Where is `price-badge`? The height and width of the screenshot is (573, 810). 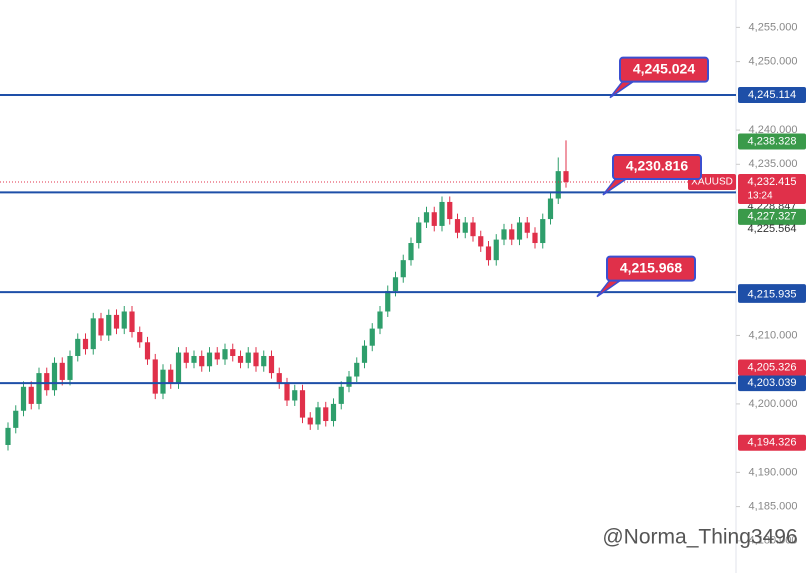
price-badge is located at coordinates (772, 188).